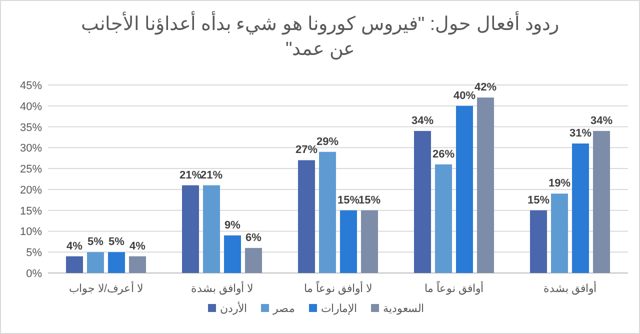  I want to click on data-label: 42%, so click(485, 88).